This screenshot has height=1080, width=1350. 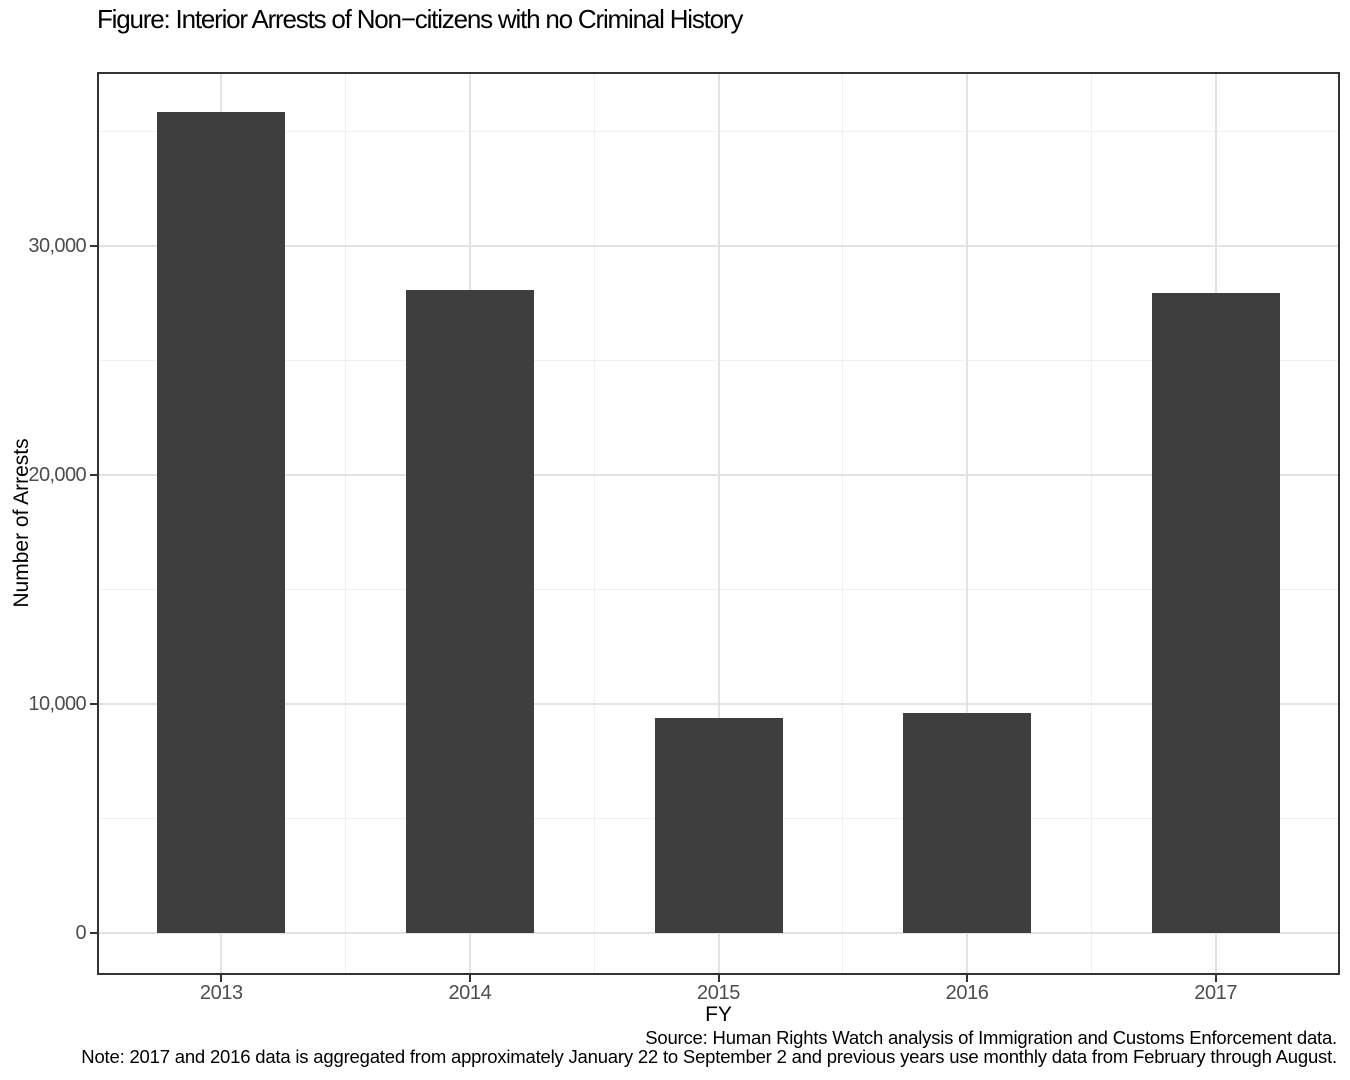 What do you see at coordinates (57, 246) in the screenshot?
I see `y-tick-label: 30,000` at bounding box center [57, 246].